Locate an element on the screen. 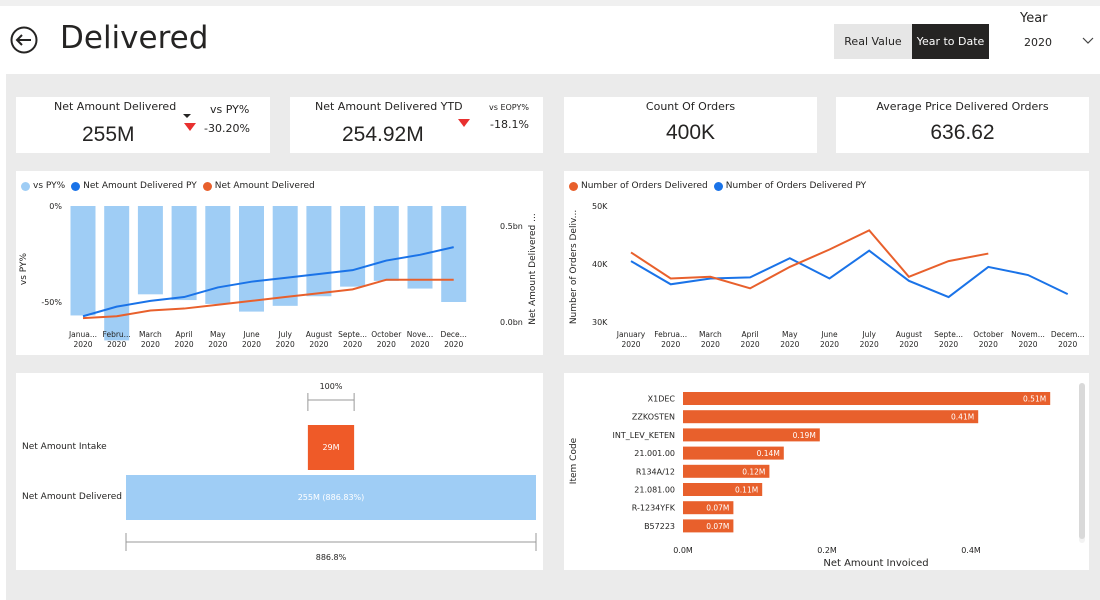 This screenshot has width=1100, height=600. kpi-value: 400K is located at coordinates (690, 132).